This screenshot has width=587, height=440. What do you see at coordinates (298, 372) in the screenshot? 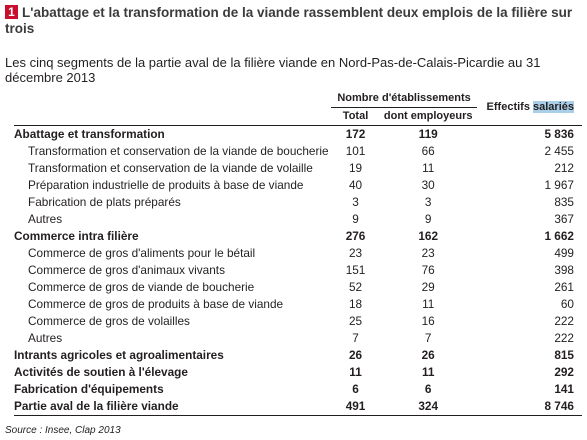
I see `table-row: Activités de soutien à l'élevage 11 11 292` at bounding box center [298, 372].